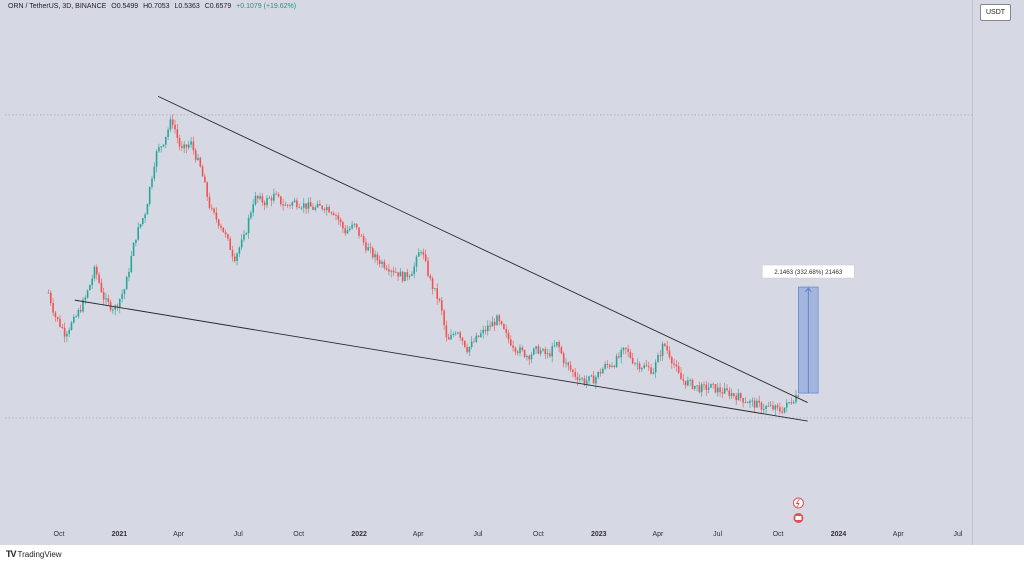  I want to click on x-tick-label: Oct, so click(538, 534).